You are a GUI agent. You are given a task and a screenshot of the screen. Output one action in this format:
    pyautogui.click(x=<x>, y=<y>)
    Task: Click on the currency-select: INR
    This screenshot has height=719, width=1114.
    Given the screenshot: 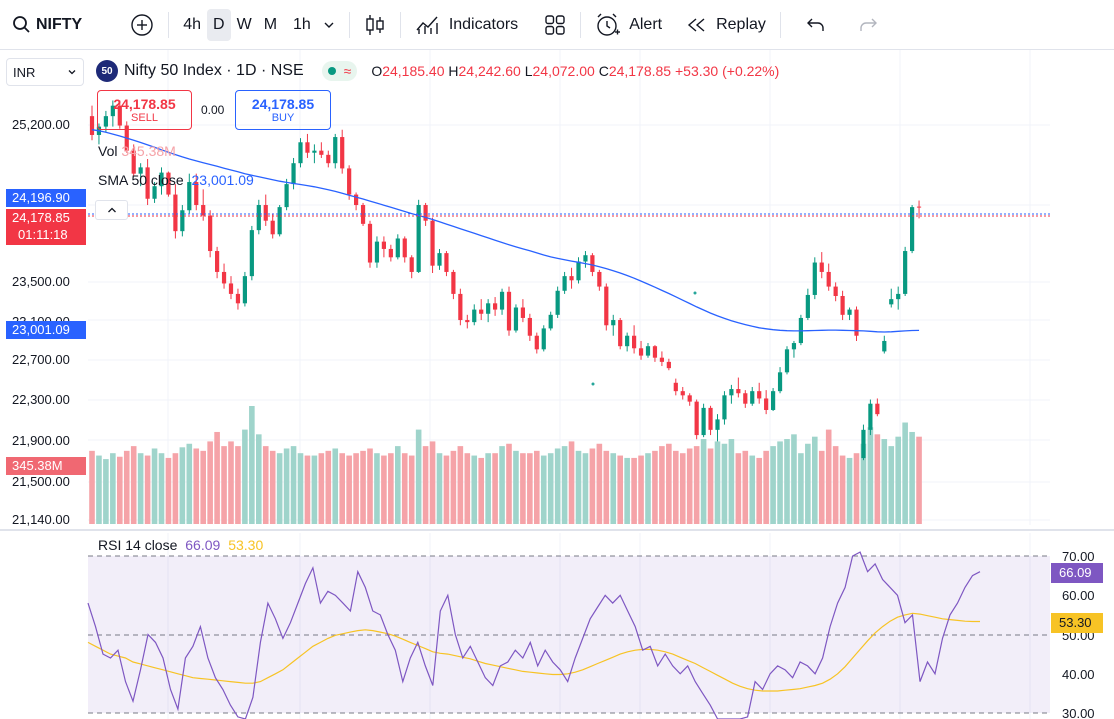 What is the action you would take?
    pyautogui.click(x=45, y=72)
    